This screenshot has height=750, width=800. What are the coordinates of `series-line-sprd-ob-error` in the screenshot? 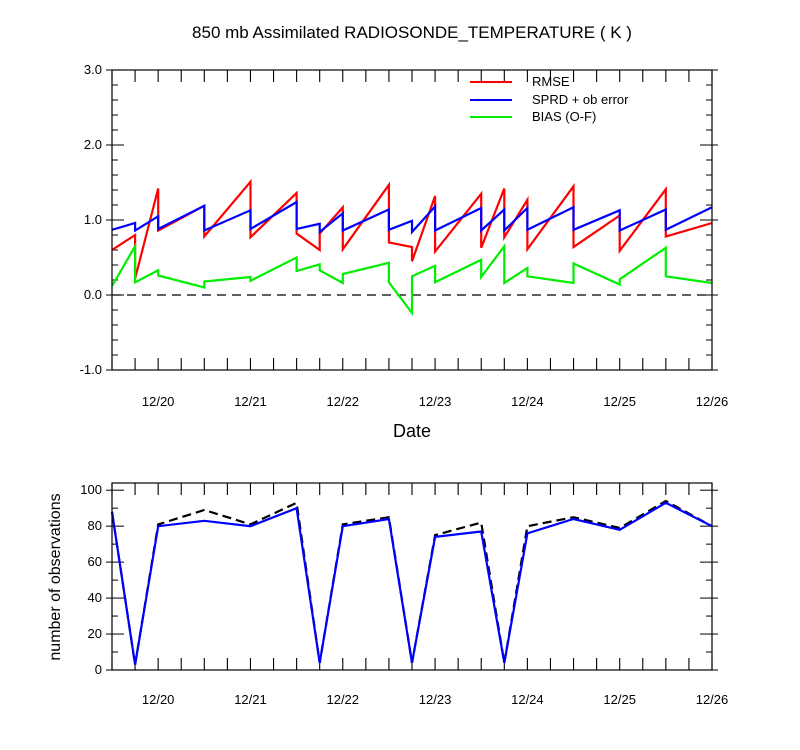 It's located at (412, 217).